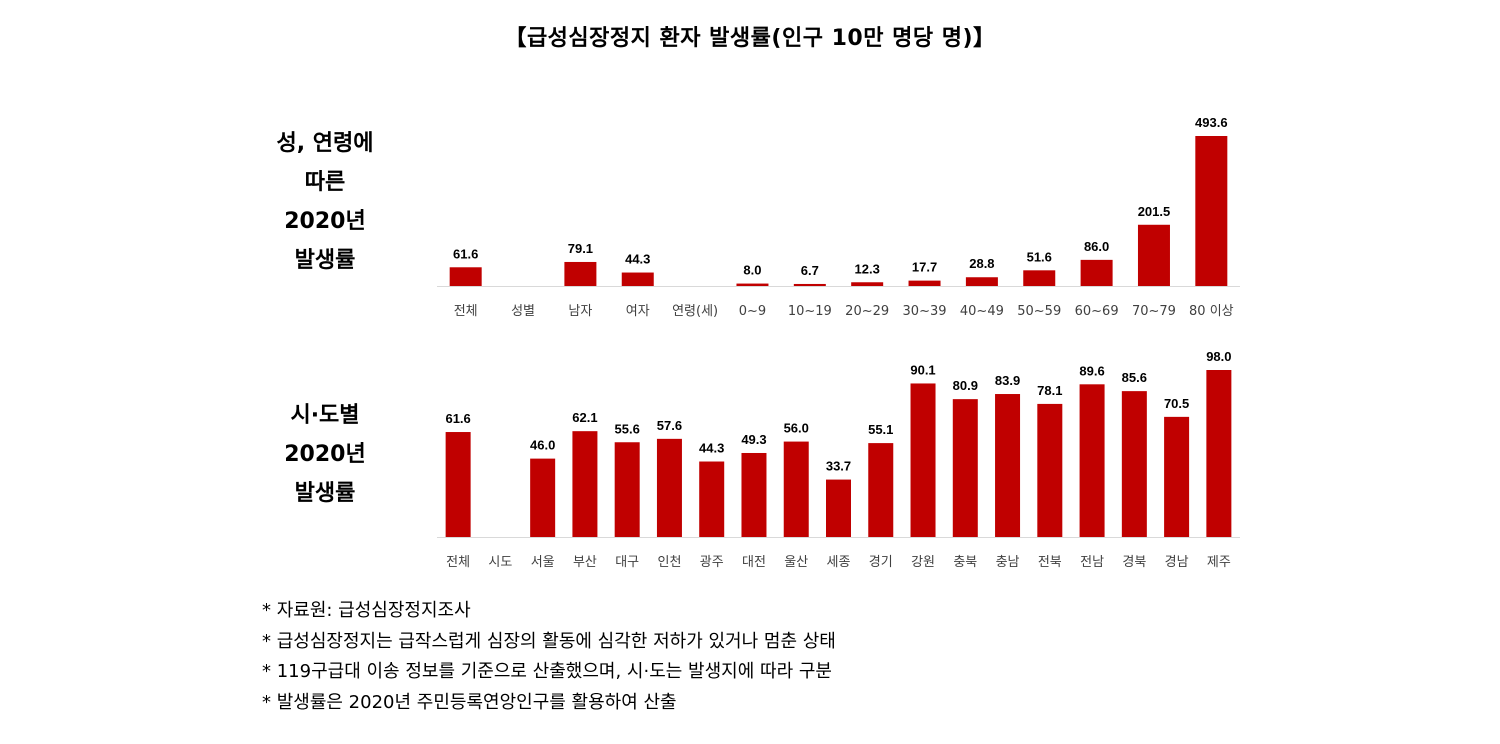  What do you see at coordinates (580, 248) in the screenshot?
I see `age-data-label: 79.1` at bounding box center [580, 248].